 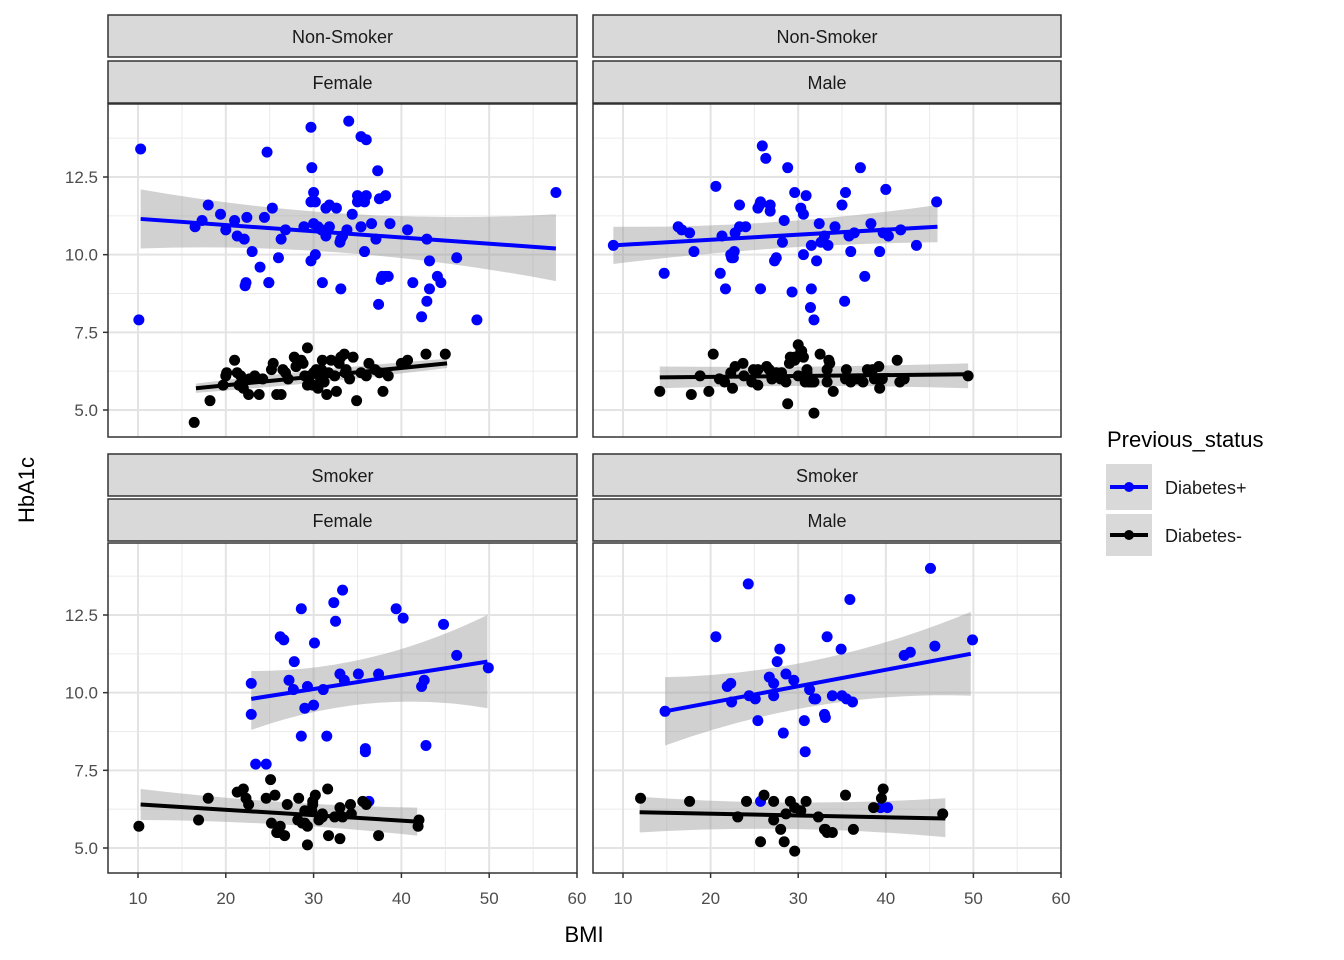 I want to click on panel-border, so click(x=342, y=270).